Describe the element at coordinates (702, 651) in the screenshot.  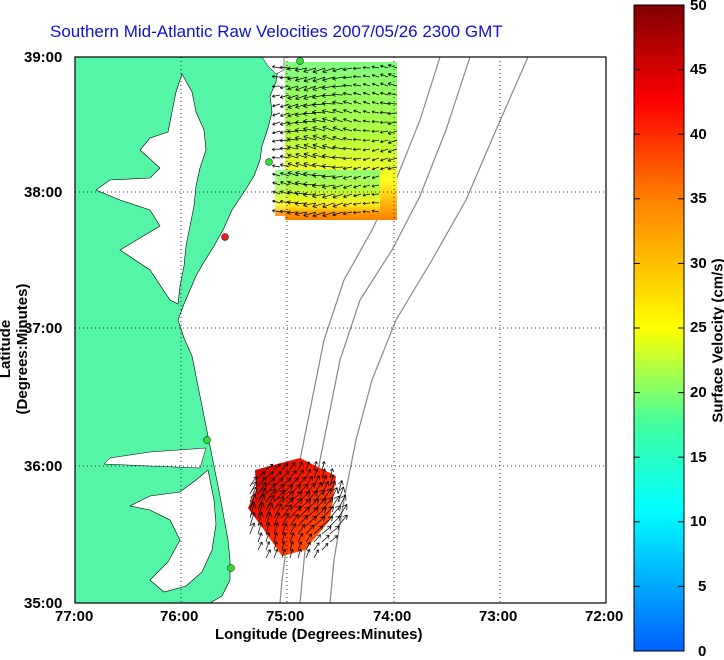
I see `colorbar-tick-label: 0` at that location.